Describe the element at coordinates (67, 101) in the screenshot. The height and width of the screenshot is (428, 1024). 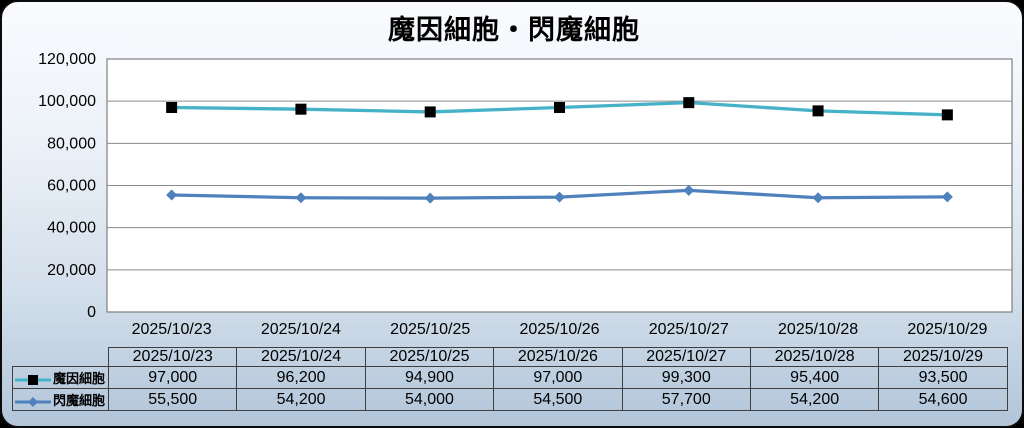
I see `y-axis-tick-label: 100,000` at that location.